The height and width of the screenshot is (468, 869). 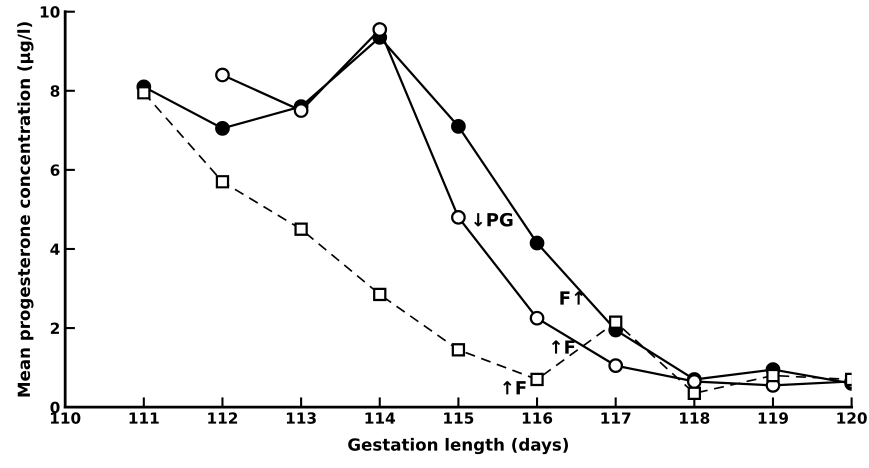 I want to click on x-tick-label: 118, so click(x=695, y=418).